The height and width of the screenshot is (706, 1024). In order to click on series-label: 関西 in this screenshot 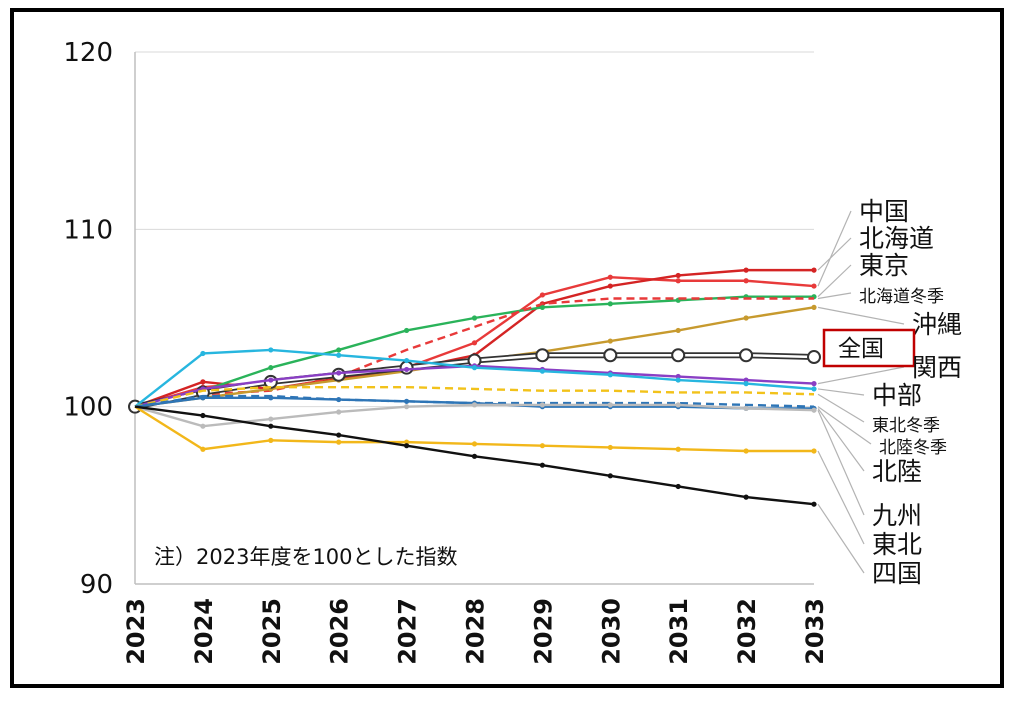, I will do `click(937, 367)`.